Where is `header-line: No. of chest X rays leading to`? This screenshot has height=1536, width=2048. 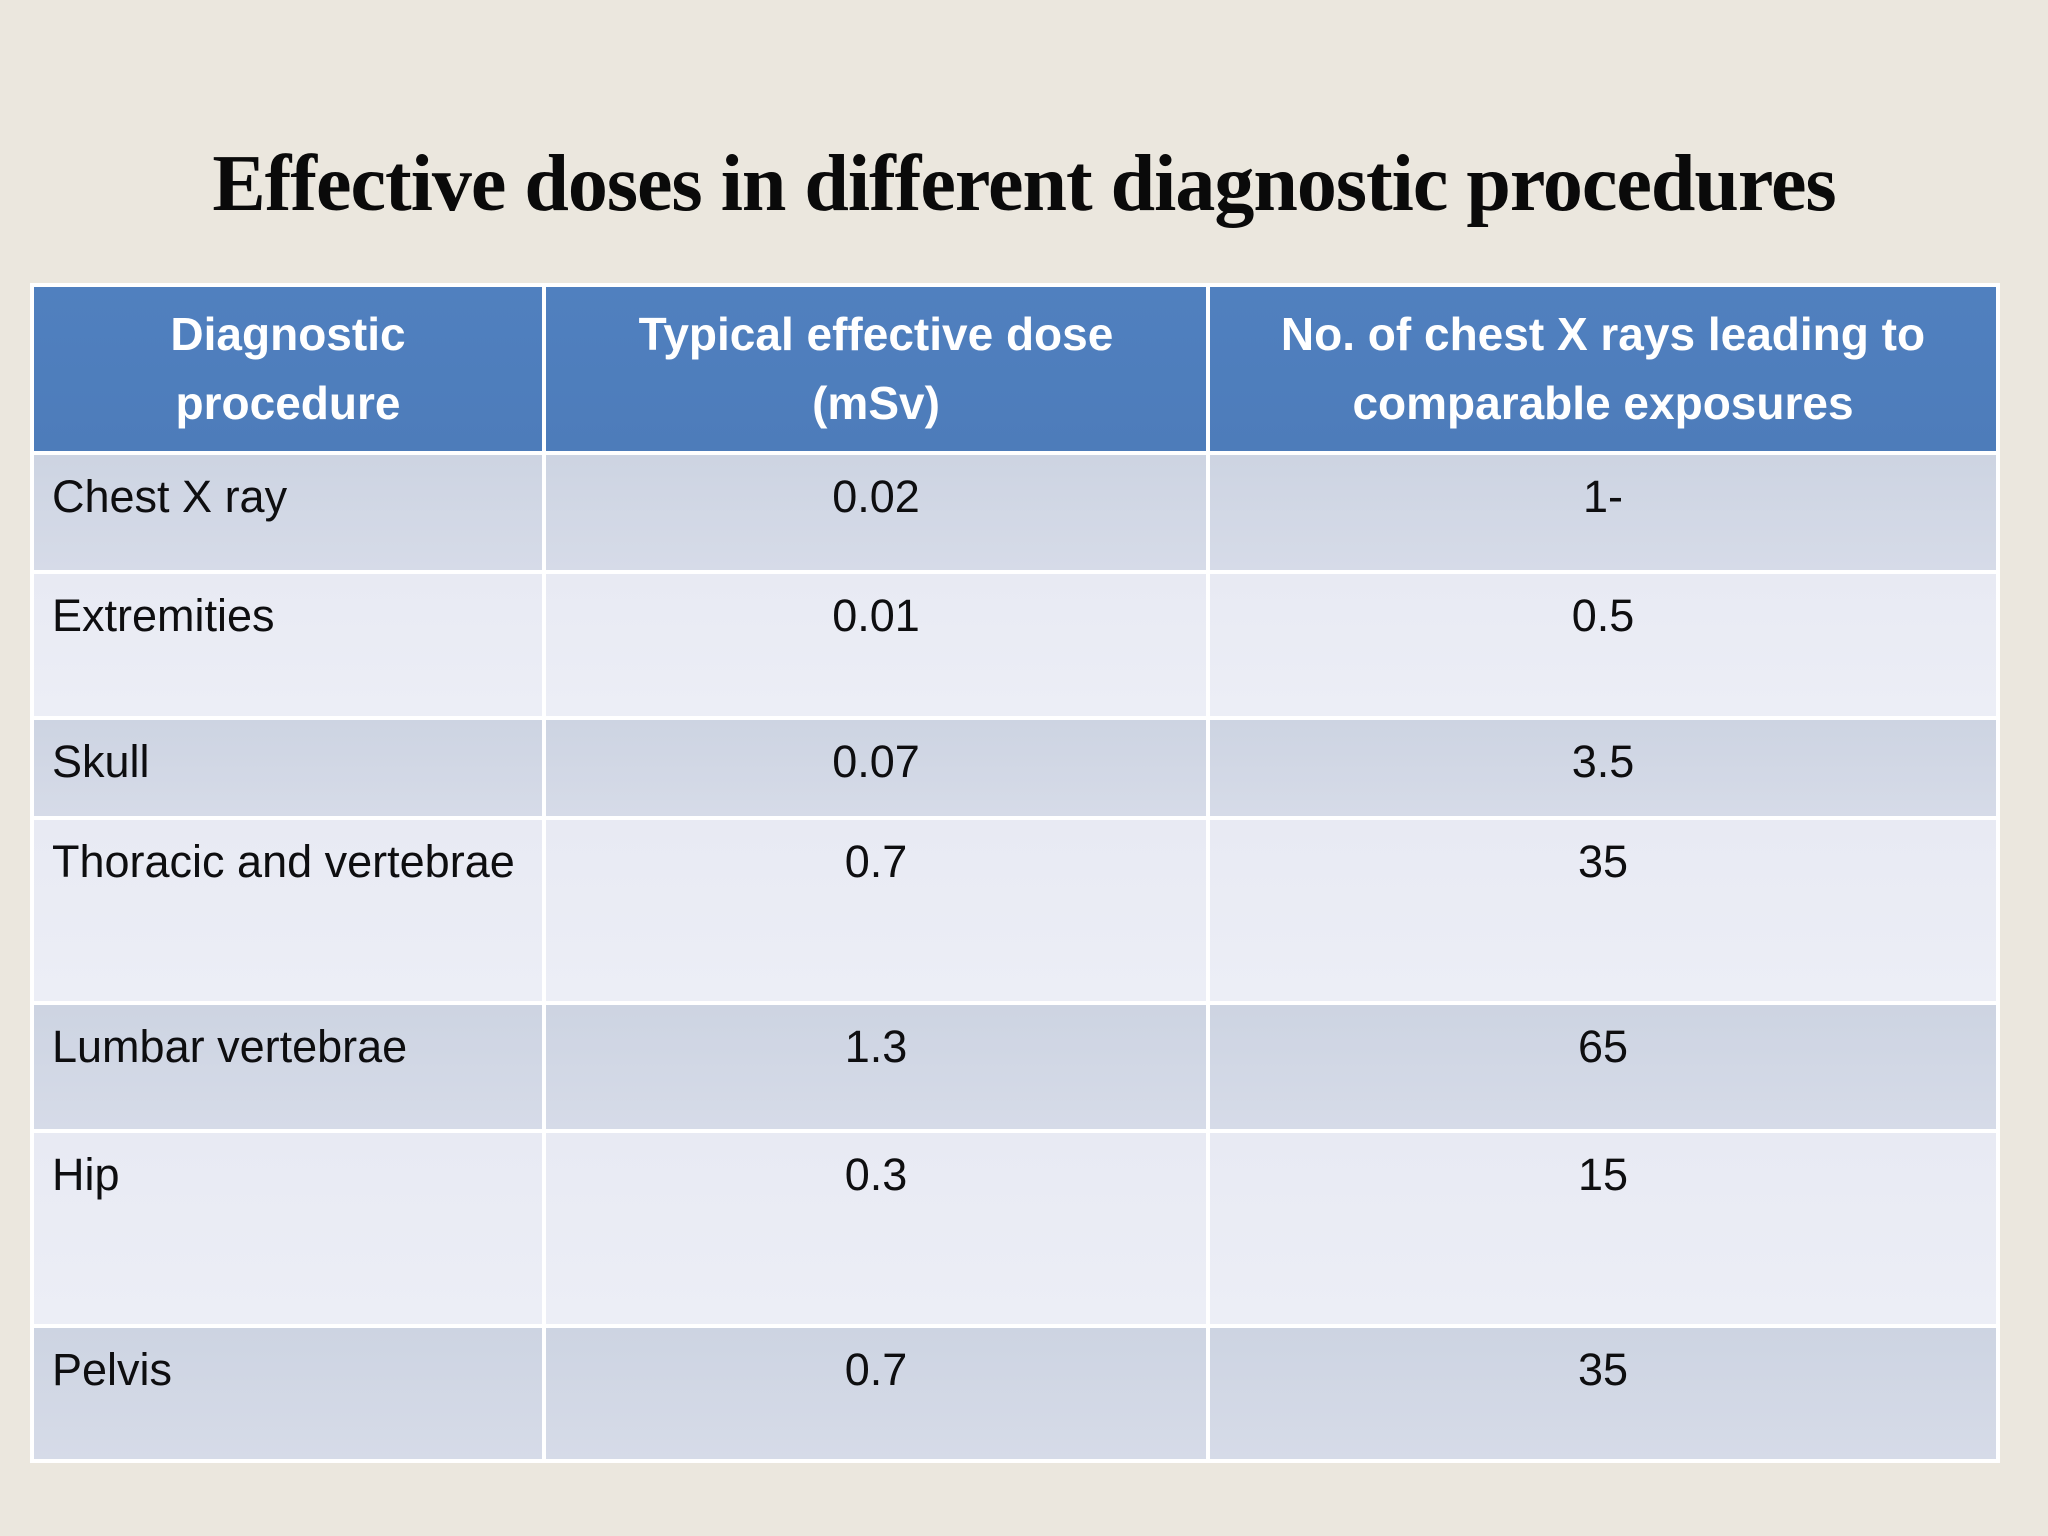
header-line: No. of chest X rays leading to is located at coordinates (1603, 334).